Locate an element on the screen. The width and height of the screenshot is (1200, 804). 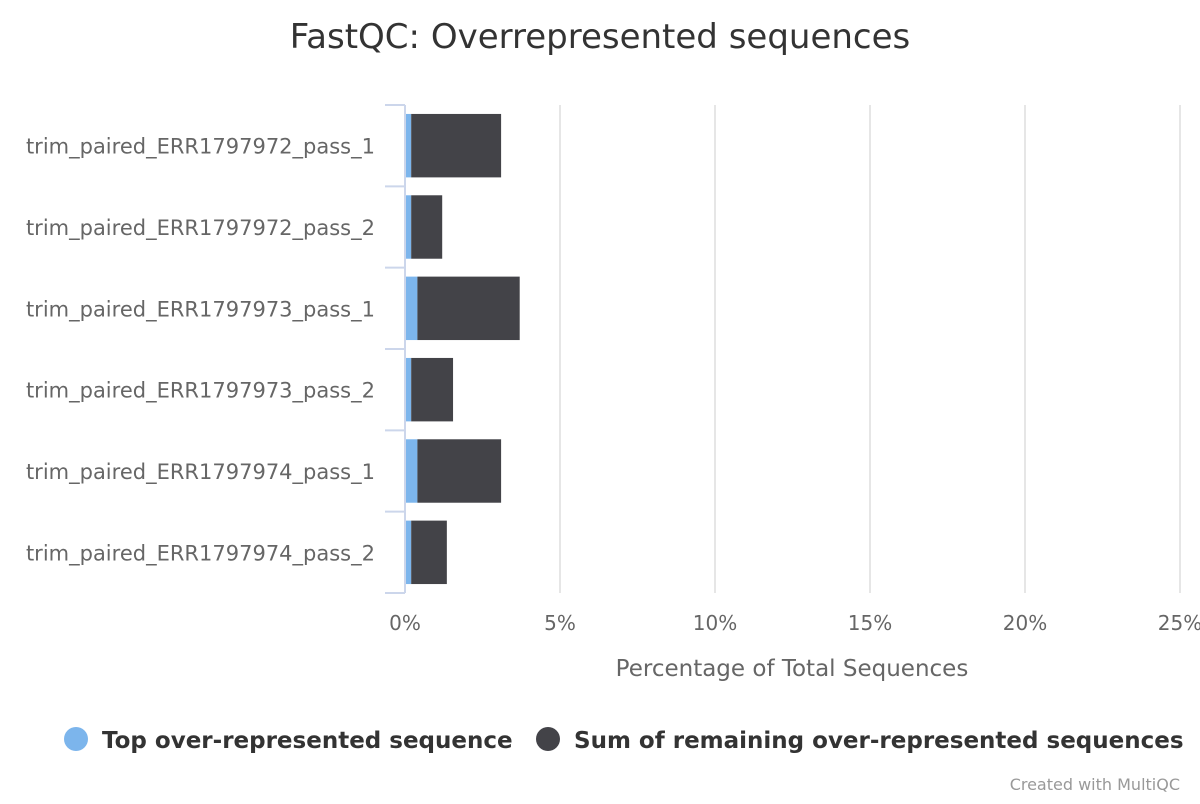
x-tick-label: 20% is located at coordinates (1025, 623).